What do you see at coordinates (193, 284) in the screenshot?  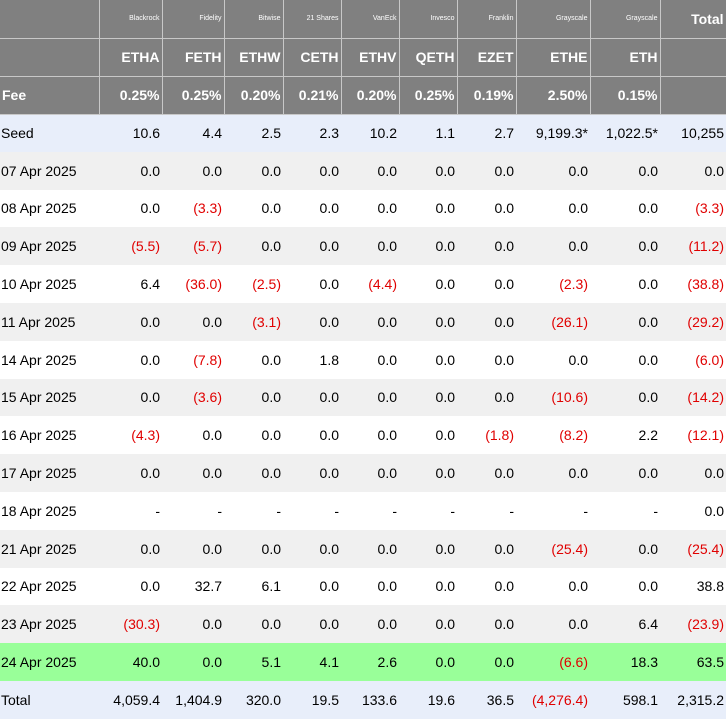 I see `flow-cell: (36.0)` at bounding box center [193, 284].